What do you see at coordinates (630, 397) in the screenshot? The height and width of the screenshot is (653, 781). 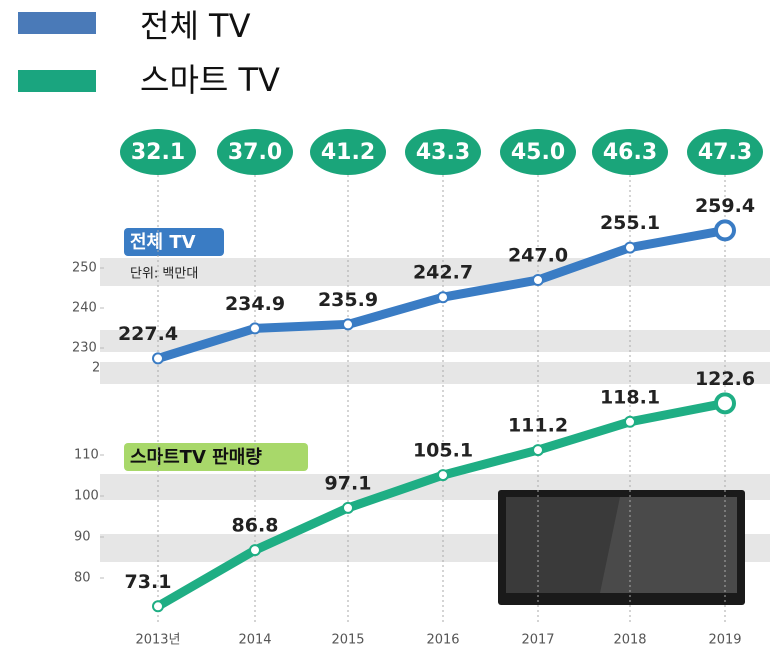 I see `value-label: 118.1` at bounding box center [630, 397].